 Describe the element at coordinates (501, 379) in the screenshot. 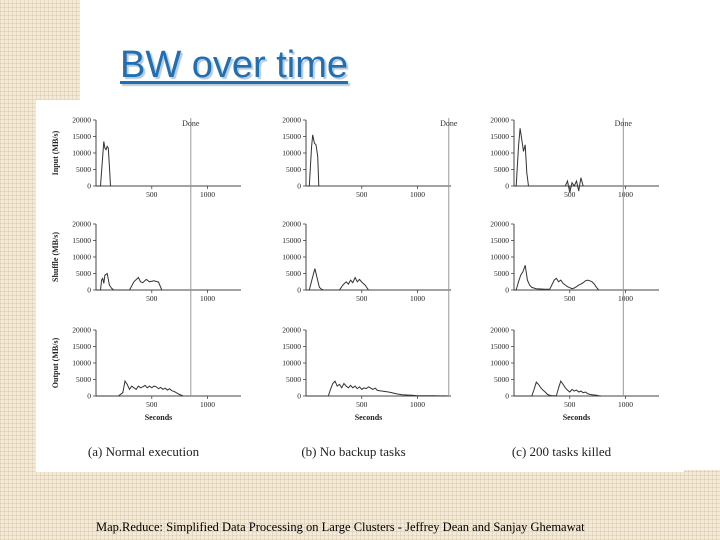

I see `y-tick-label-2-output-3: 5000` at that location.